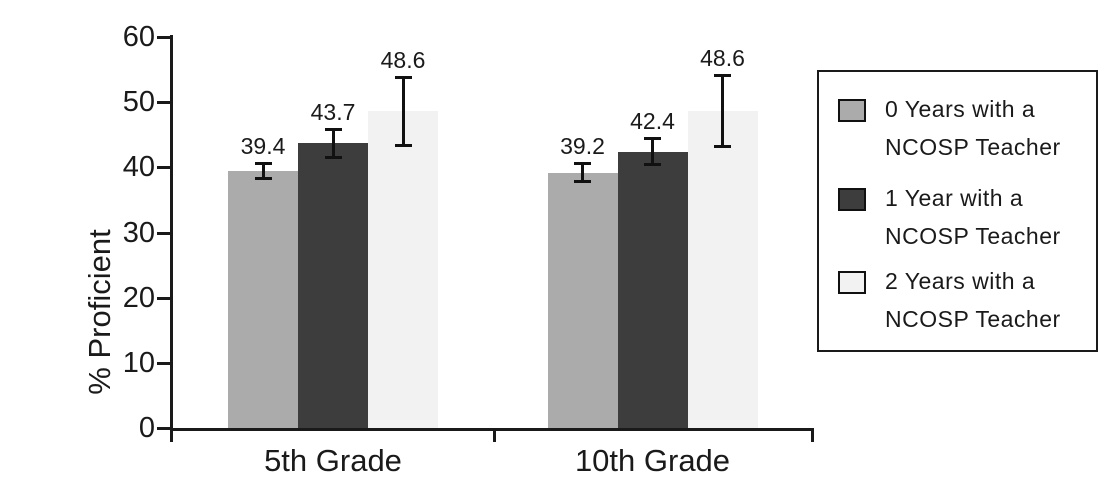  What do you see at coordinates (652, 121) in the screenshot?
I see `value-label: 42.4` at bounding box center [652, 121].